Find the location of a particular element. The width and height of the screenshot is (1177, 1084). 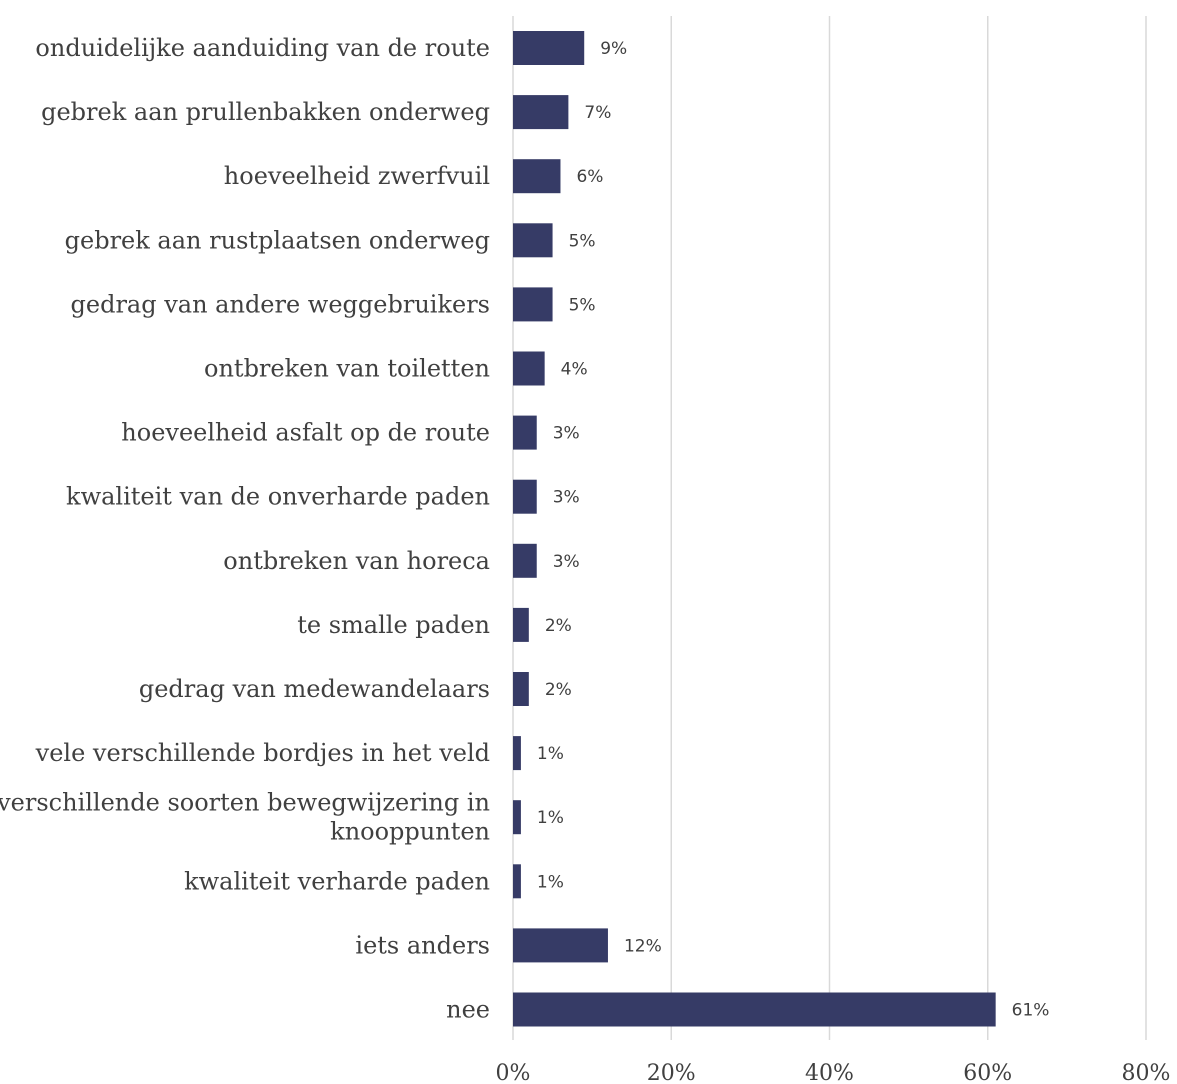

category-label: gebrek aan prullenbakken onderweg is located at coordinates (265, 112).